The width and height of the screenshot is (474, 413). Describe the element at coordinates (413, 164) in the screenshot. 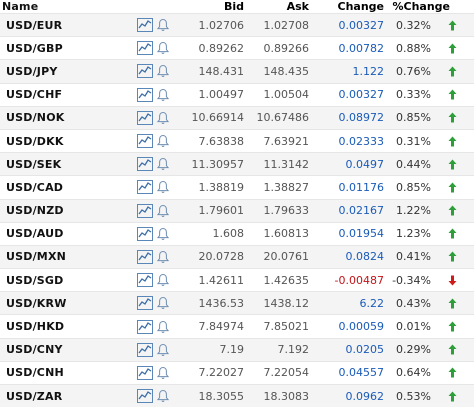

I see `pct-change-value: 0.44%` at that location.